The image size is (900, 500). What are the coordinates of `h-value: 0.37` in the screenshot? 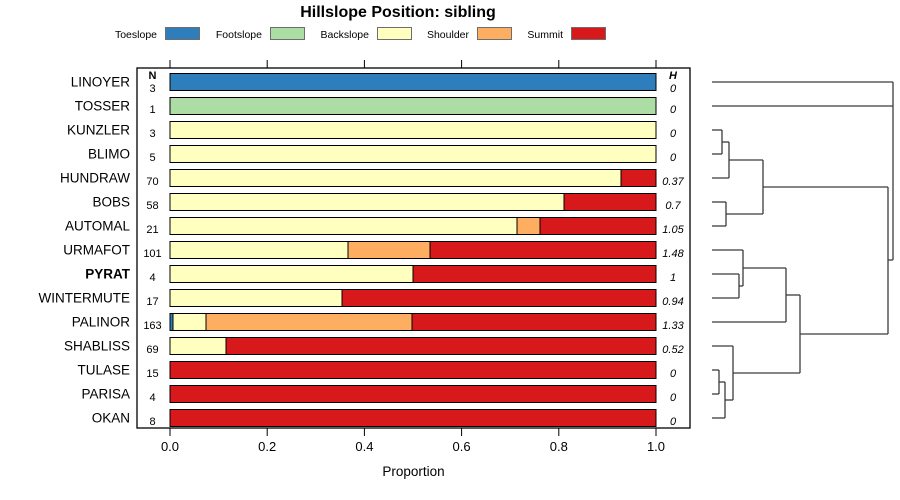 It's located at (673, 182).